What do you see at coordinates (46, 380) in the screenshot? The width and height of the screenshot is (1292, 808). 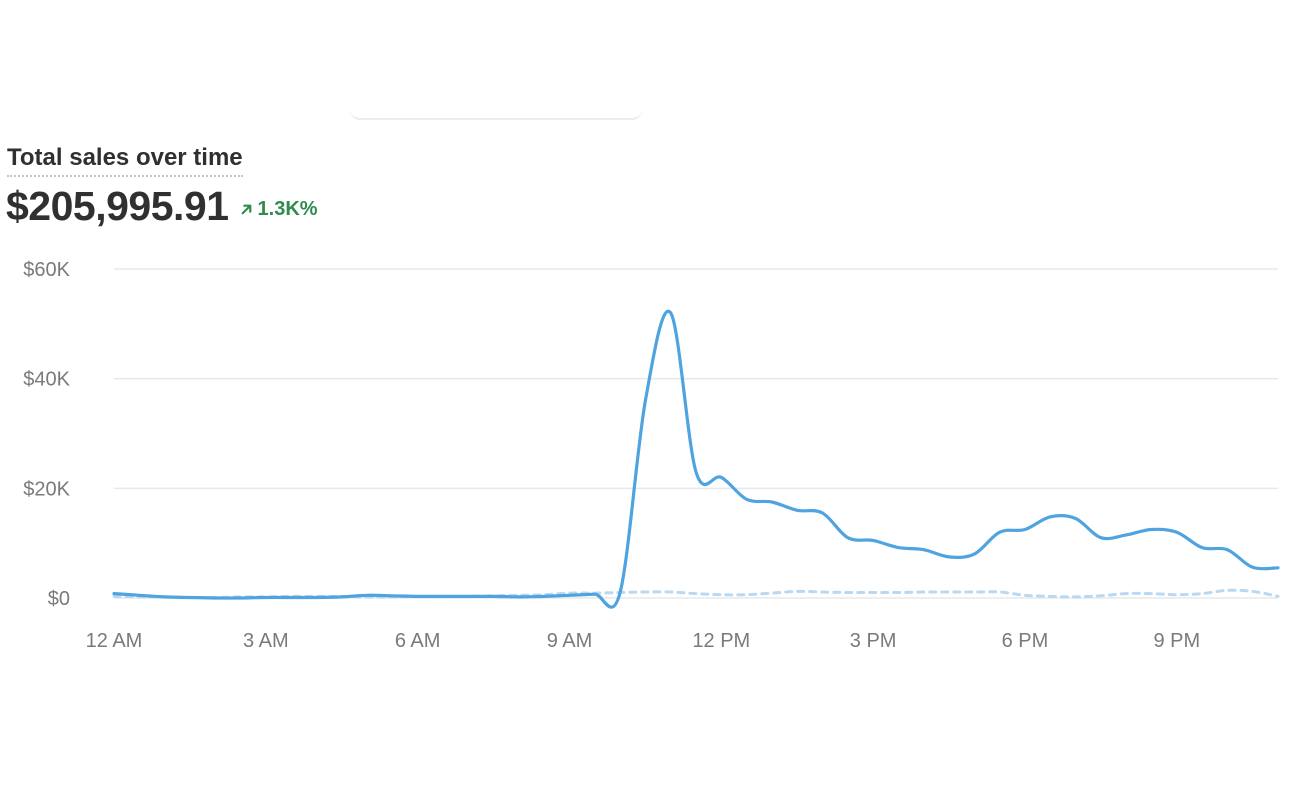 I see `y-tick-label: $40K` at bounding box center [46, 380].